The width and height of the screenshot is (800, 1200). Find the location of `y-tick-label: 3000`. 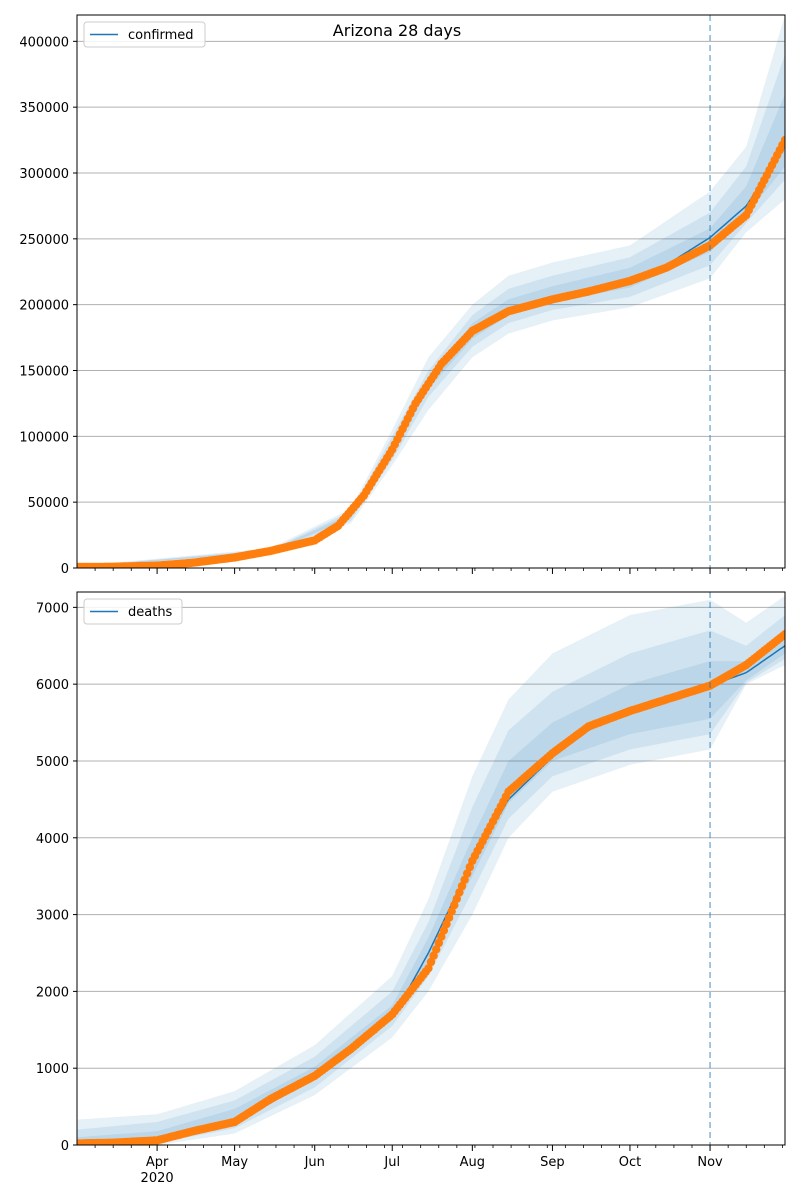

y-tick-label: 3000 is located at coordinates (52, 916).